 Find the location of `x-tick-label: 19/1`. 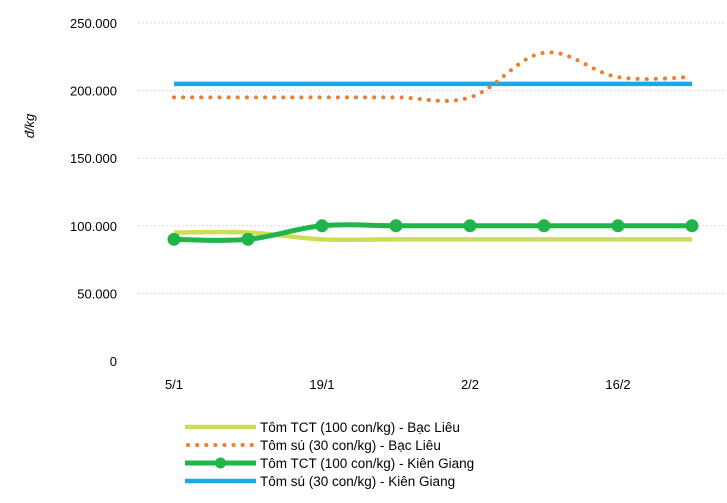

x-tick-label: 19/1 is located at coordinates (321, 384).